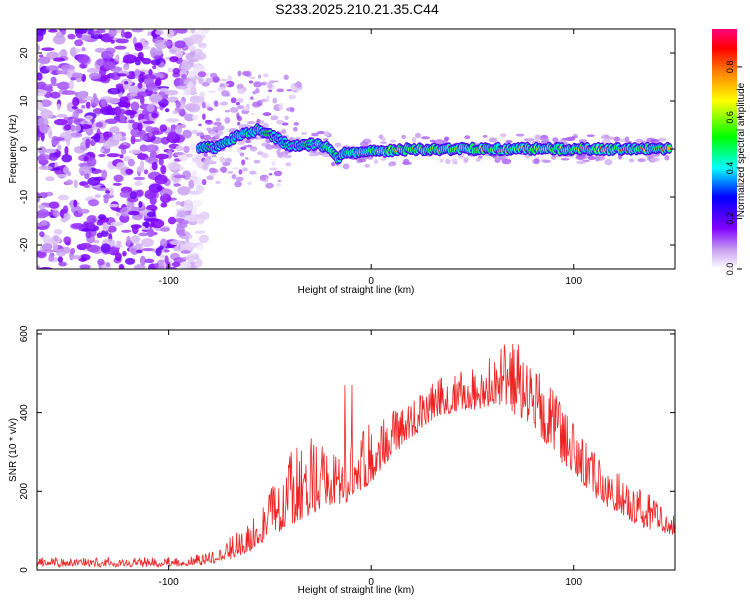  What do you see at coordinates (724, 149) in the screenshot?
I see `colorbar-gradient` at bounding box center [724, 149].